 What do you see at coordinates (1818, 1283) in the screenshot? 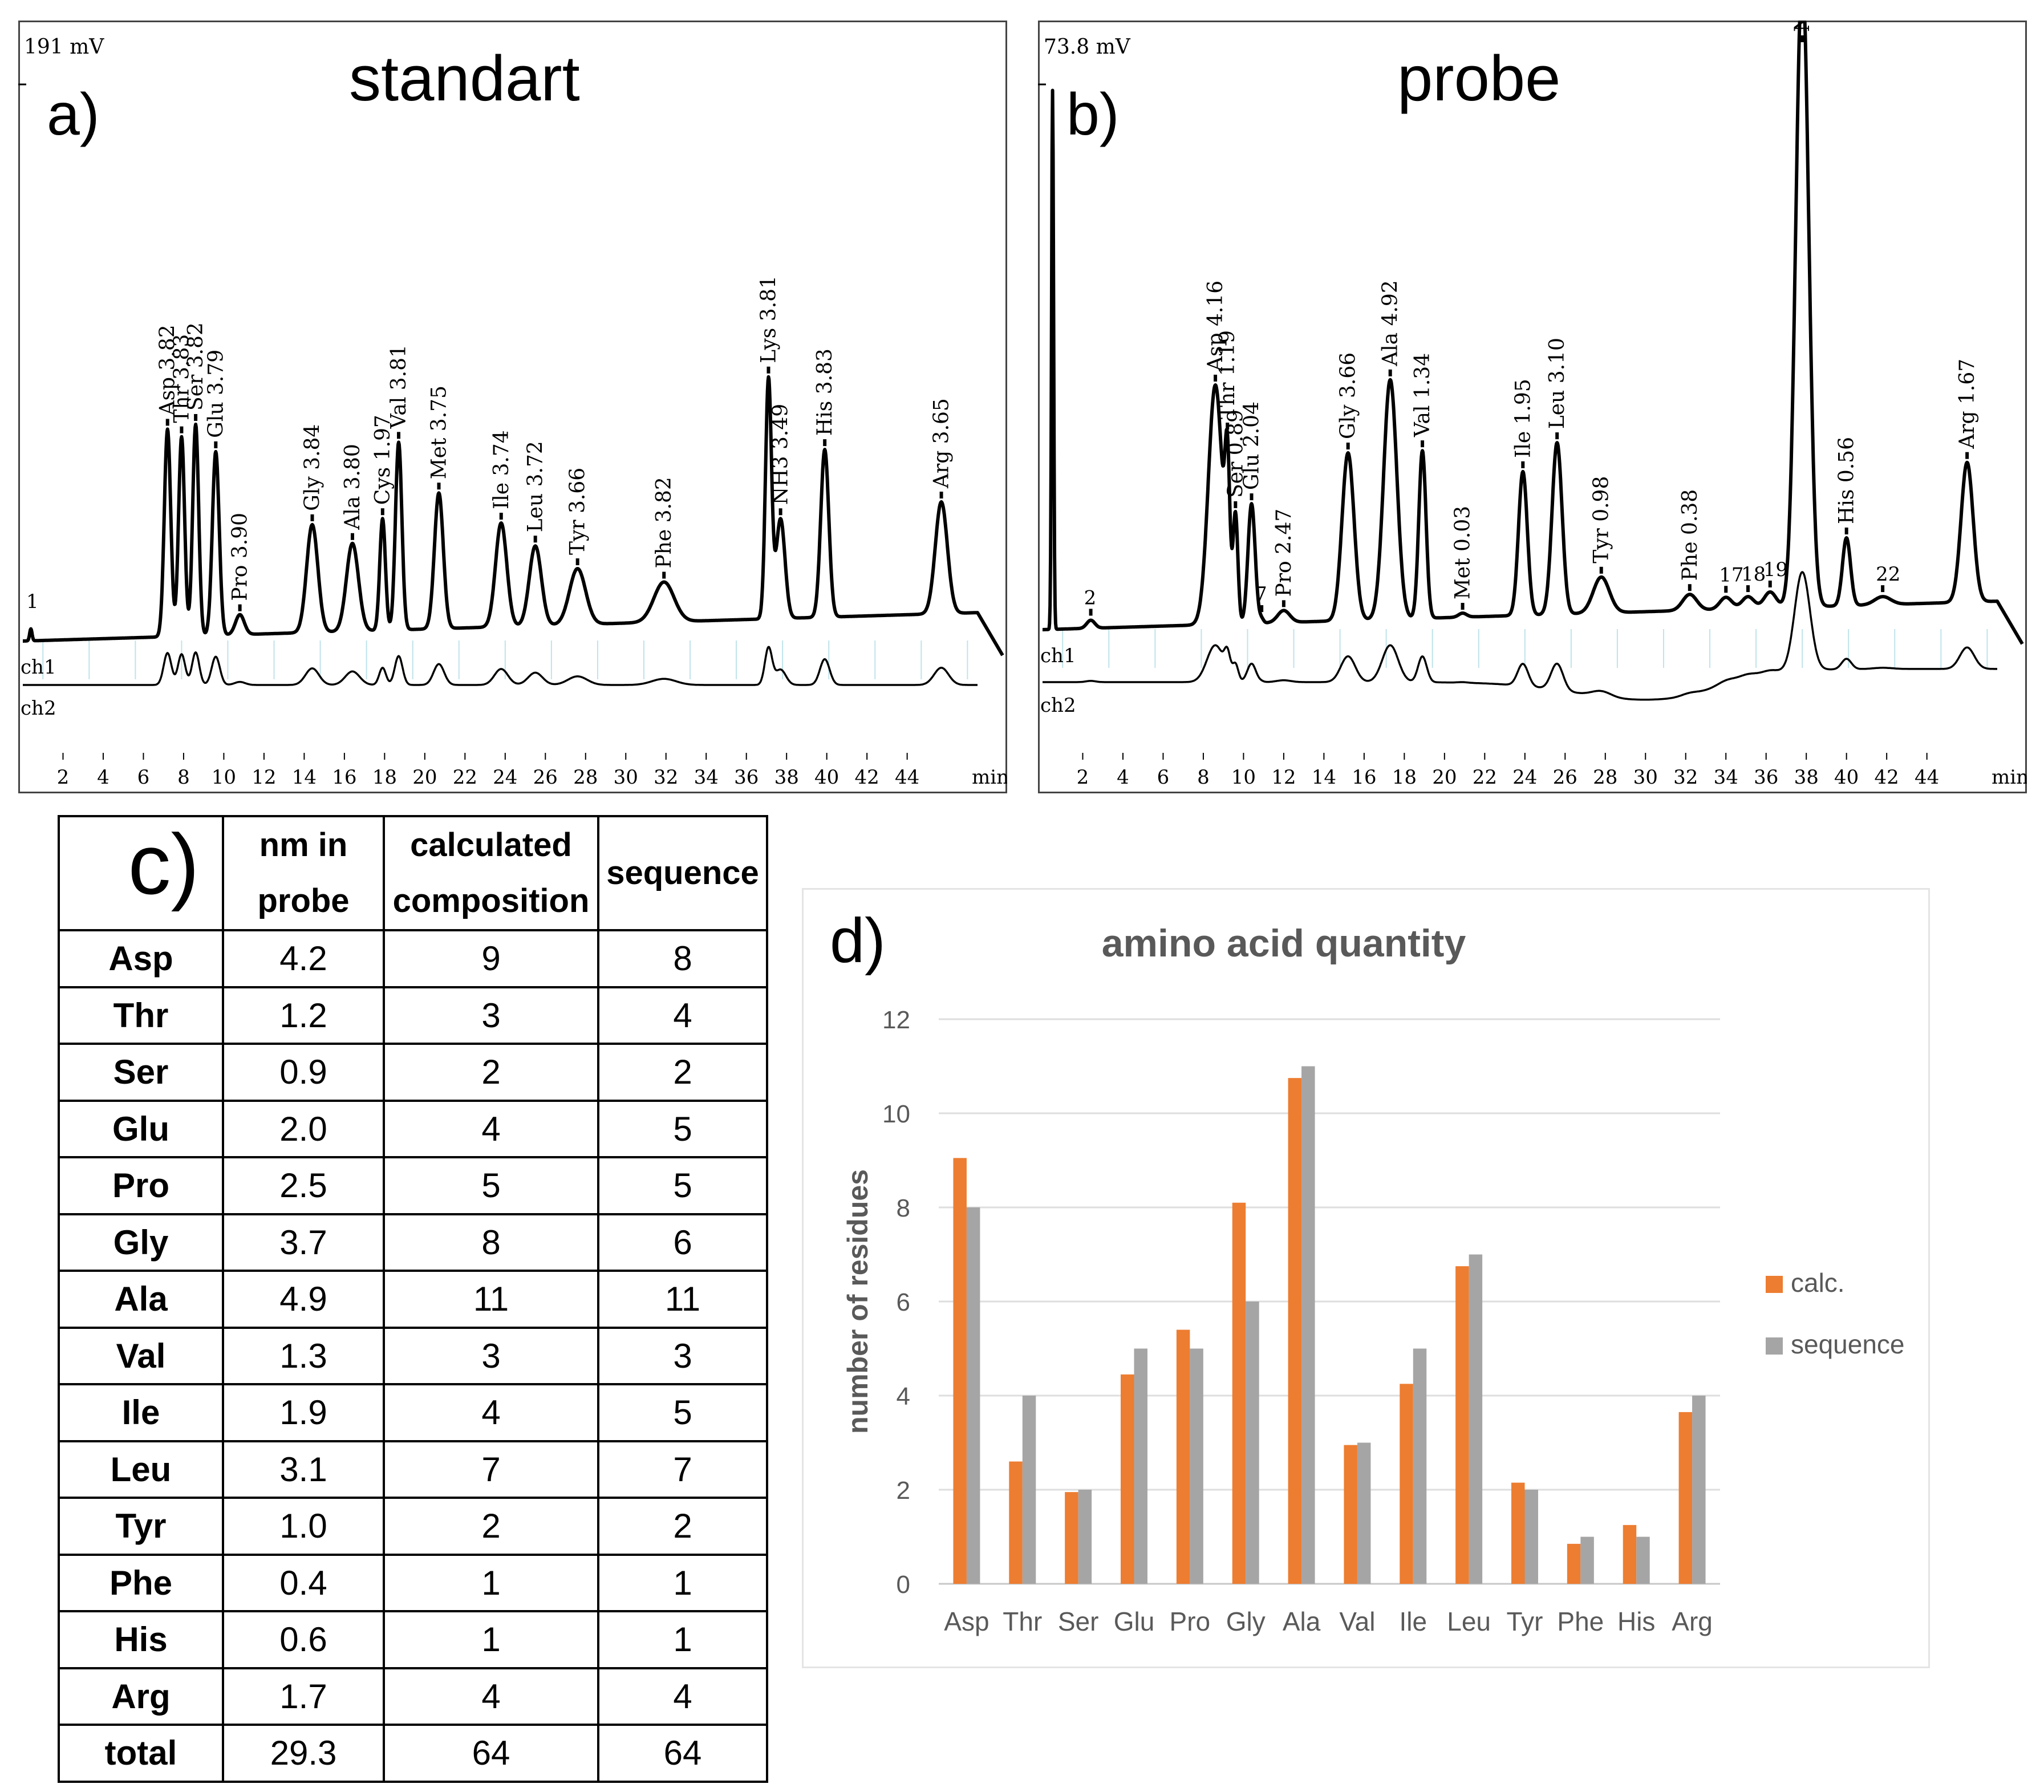
I see `legend-label: calc.` at bounding box center [1818, 1283].